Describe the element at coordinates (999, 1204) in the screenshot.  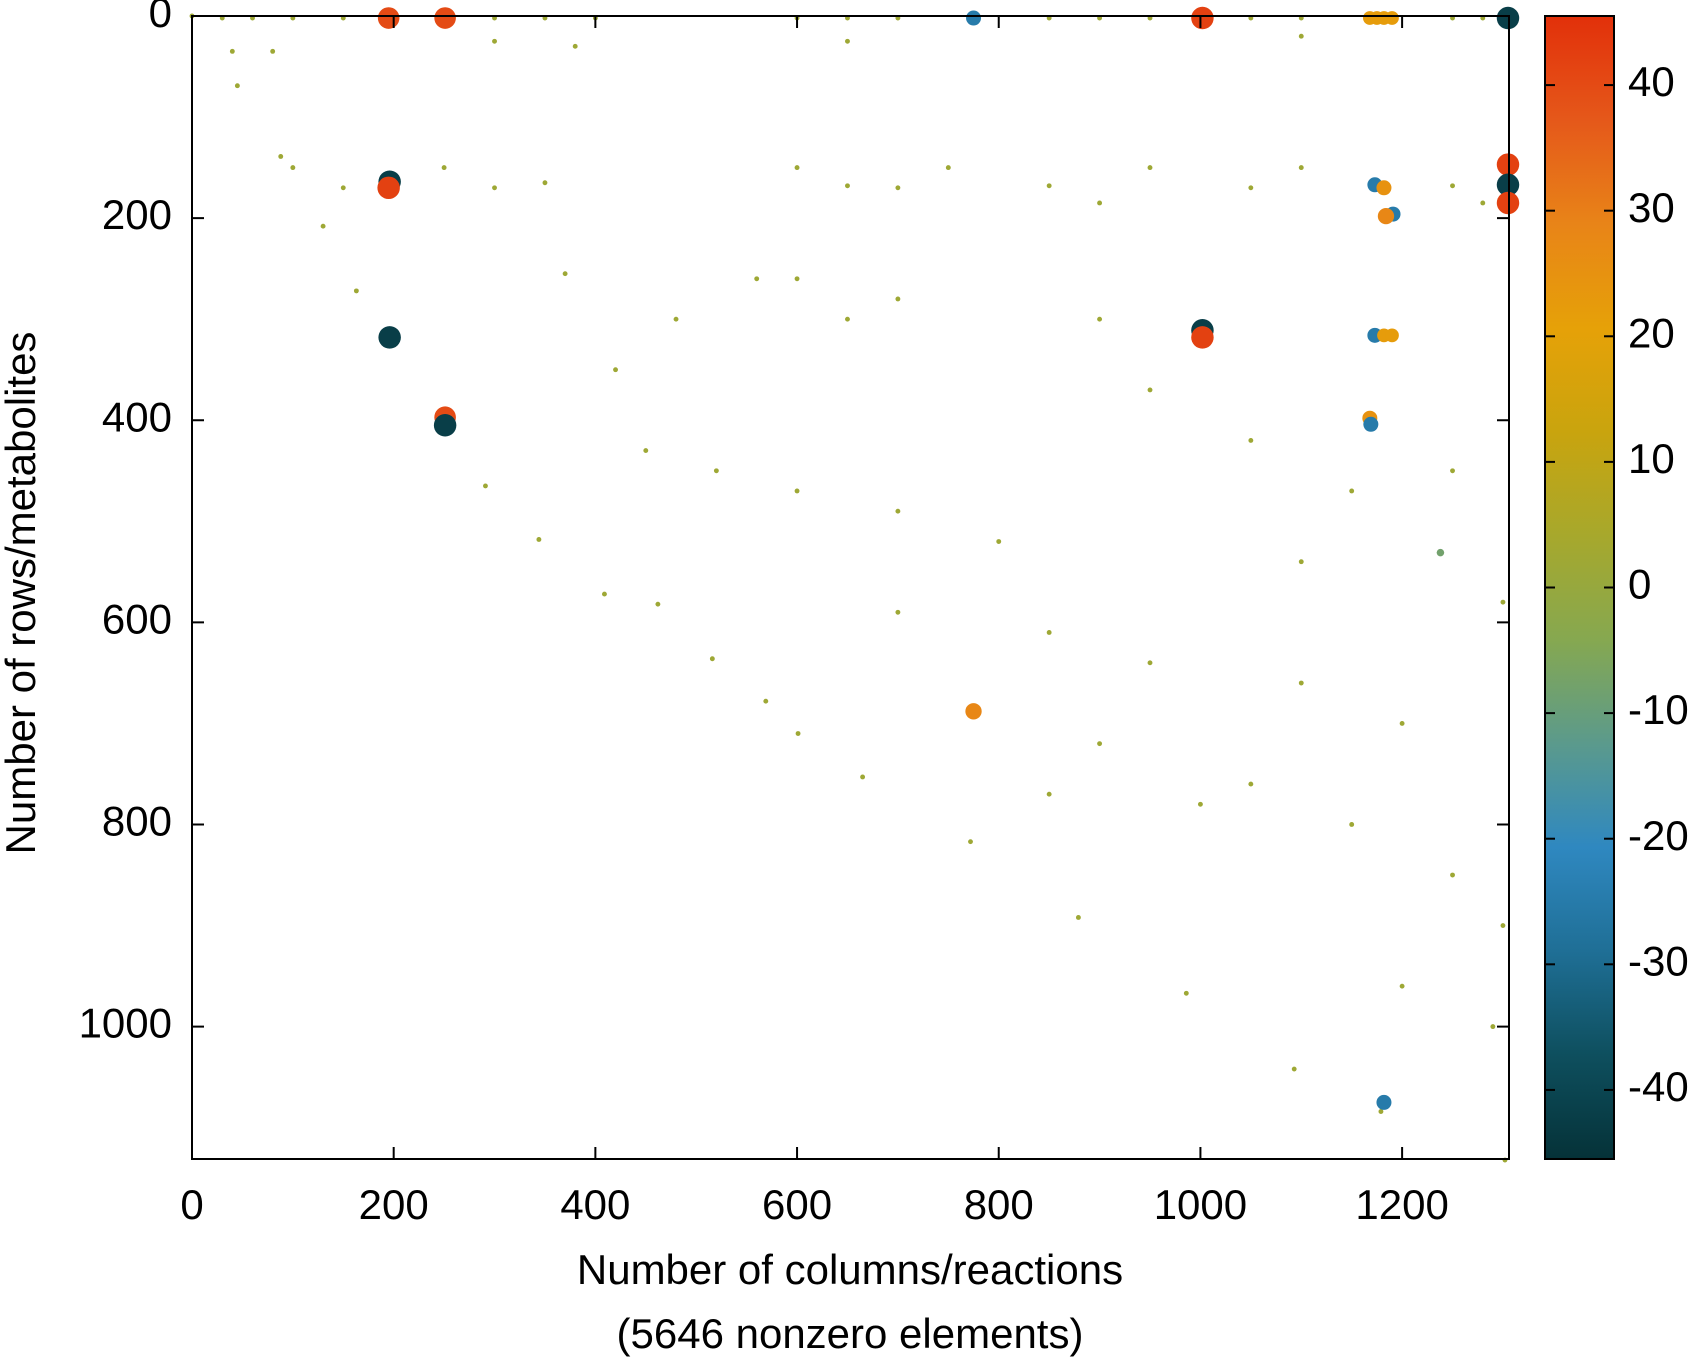
I see `x-tick-label: 800` at that location.